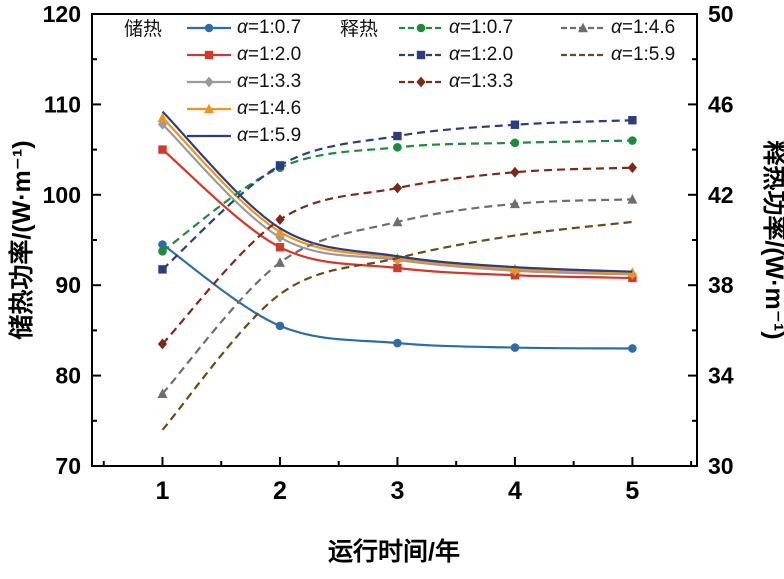 This screenshot has height=579, width=784. I want to click on left-tick-label: 100, so click(62, 195).